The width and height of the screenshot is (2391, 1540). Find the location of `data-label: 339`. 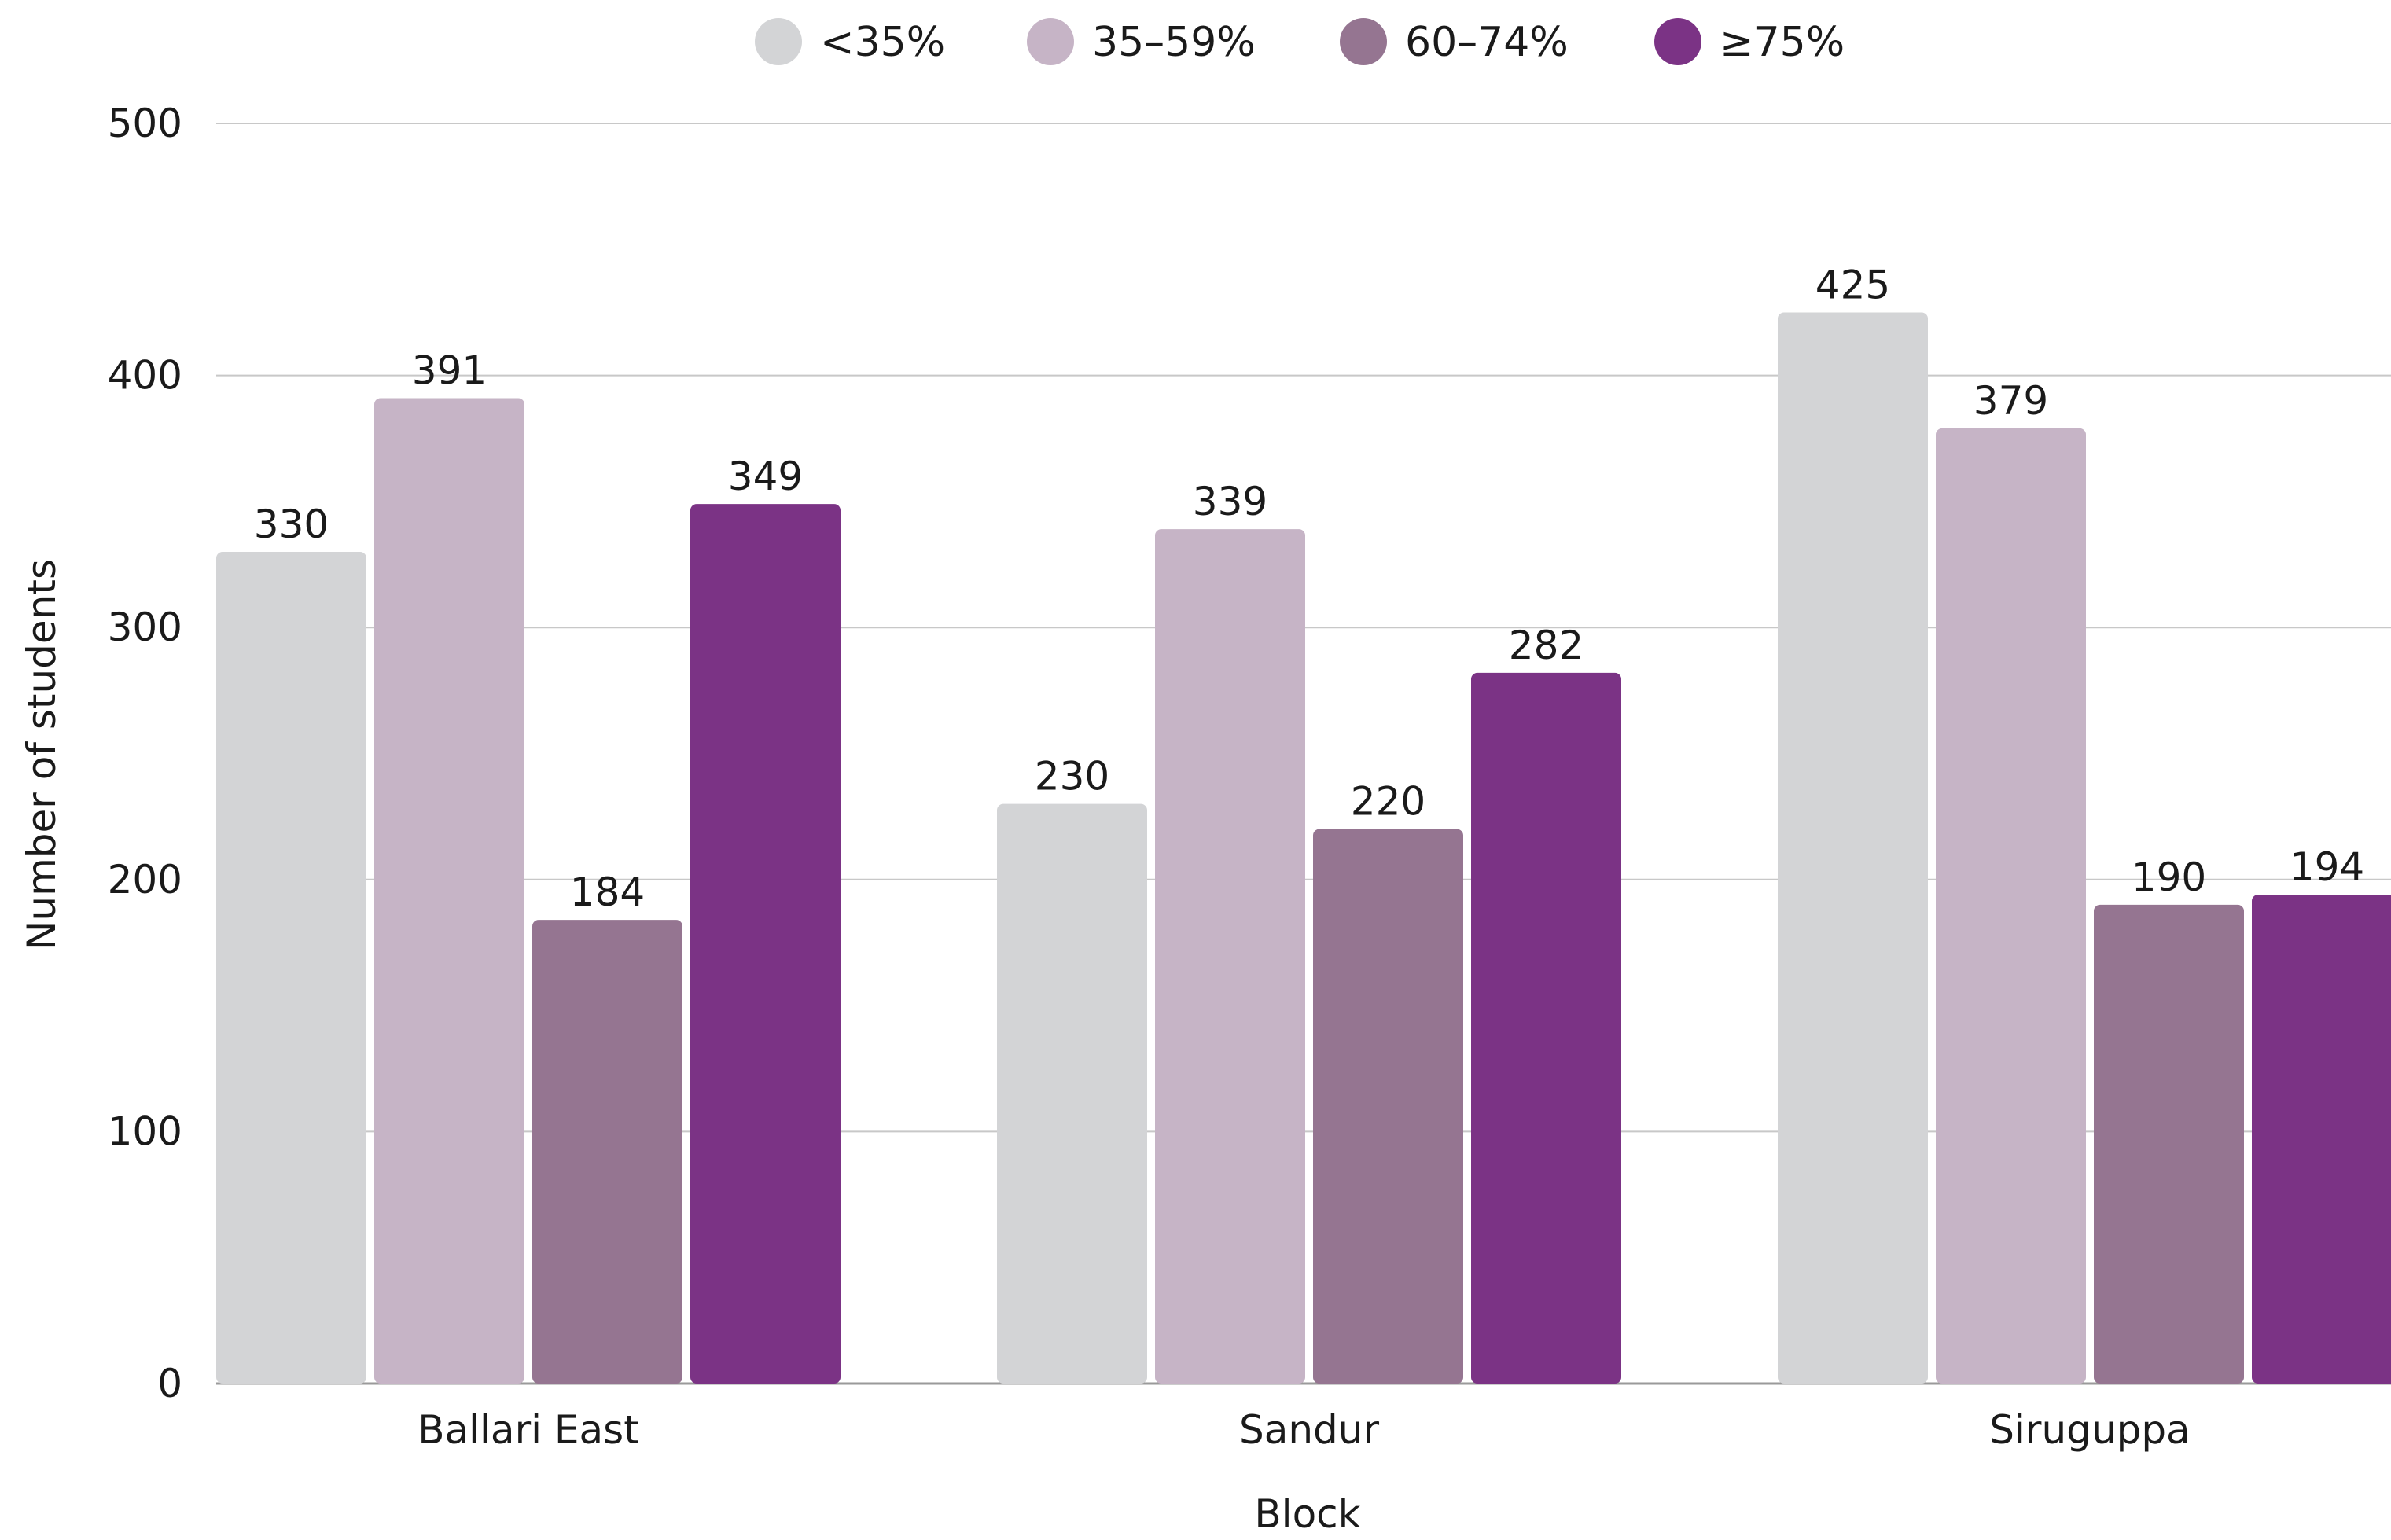

data-label: 339 is located at coordinates (1230, 501).